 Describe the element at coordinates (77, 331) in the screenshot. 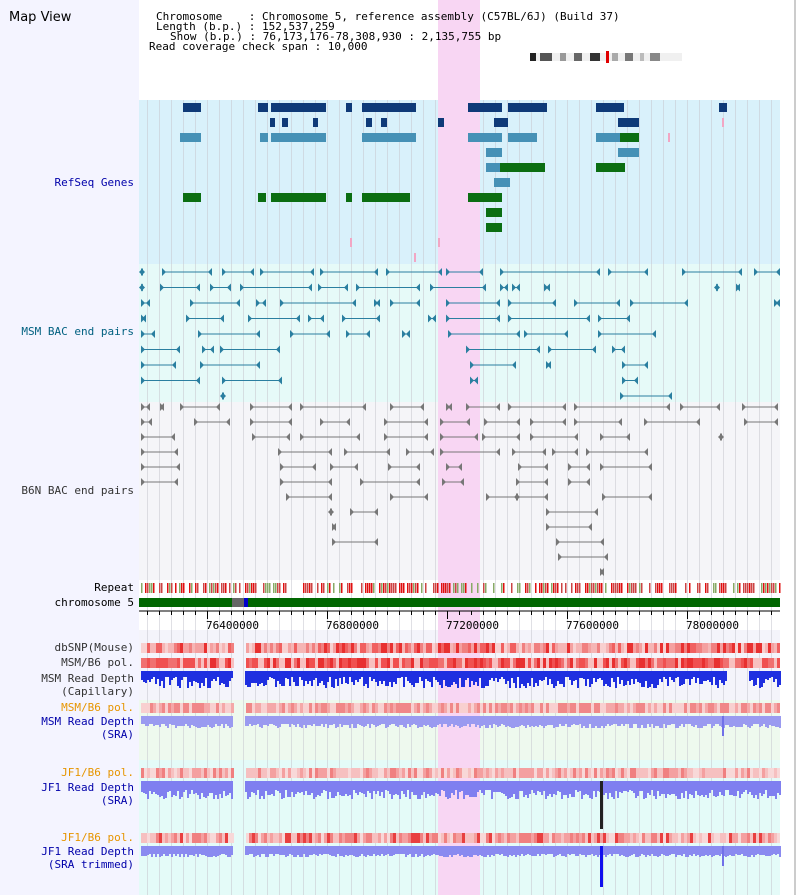

I see `track-label-msm-bac: MSM BAC end pairs` at that location.